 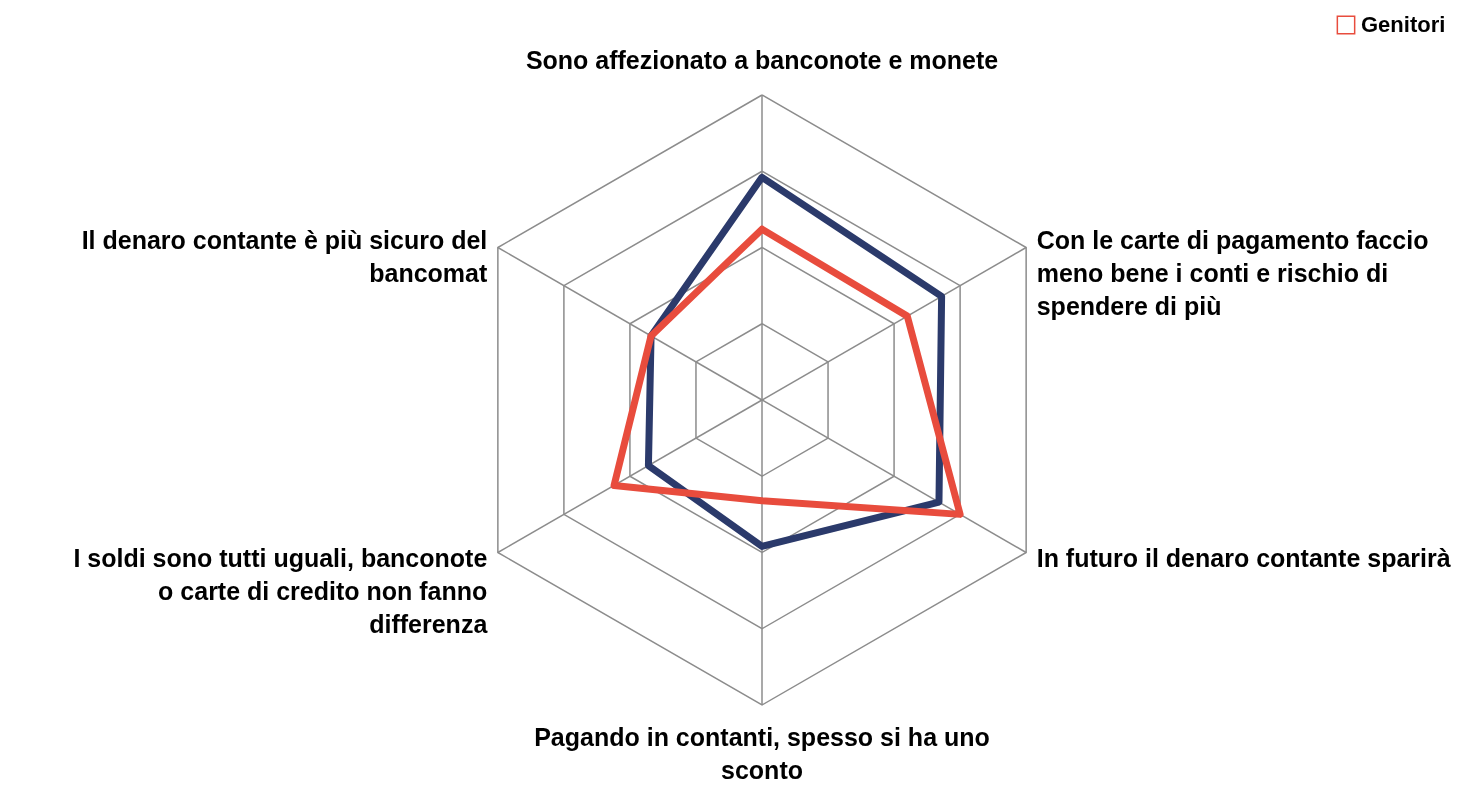 I want to click on spoke-label: In futuro il denaro contante sparirà, so click(x=1243, y=557).